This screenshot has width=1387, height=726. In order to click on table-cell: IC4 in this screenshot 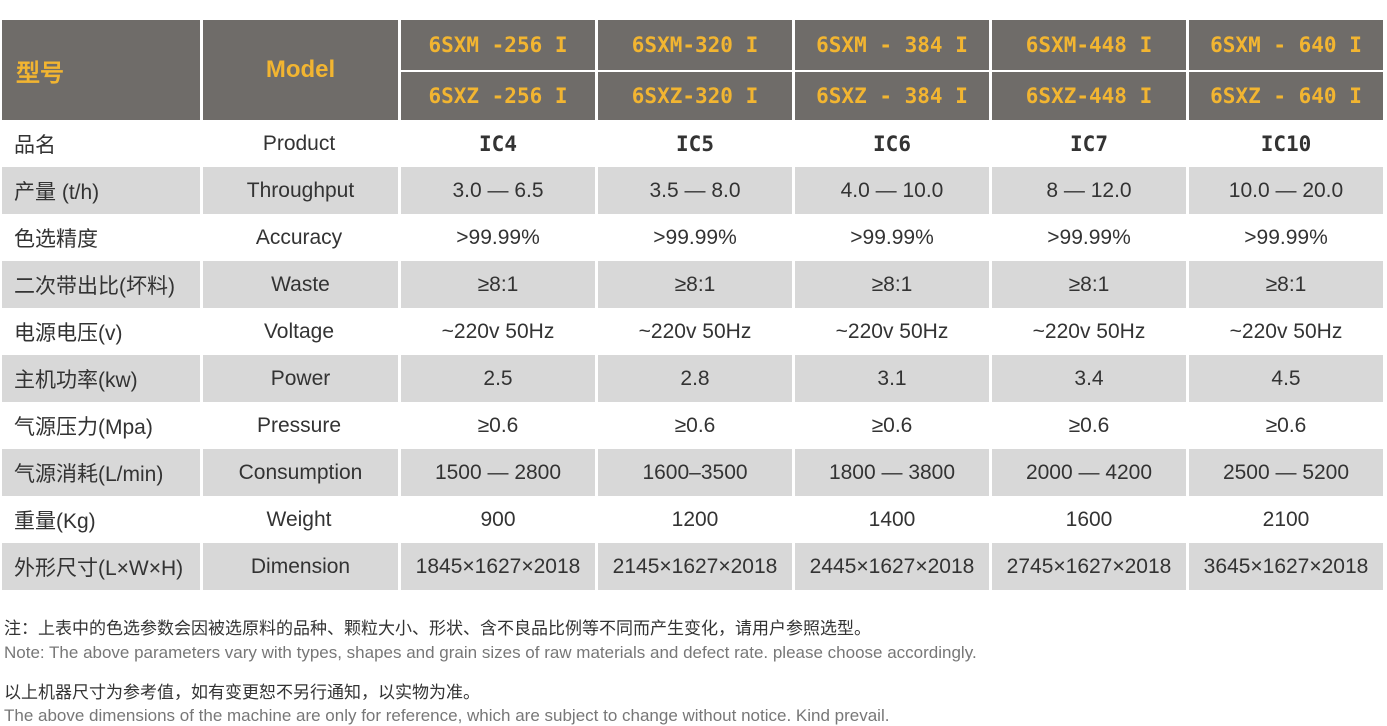, I will do `click(496, 143)`.